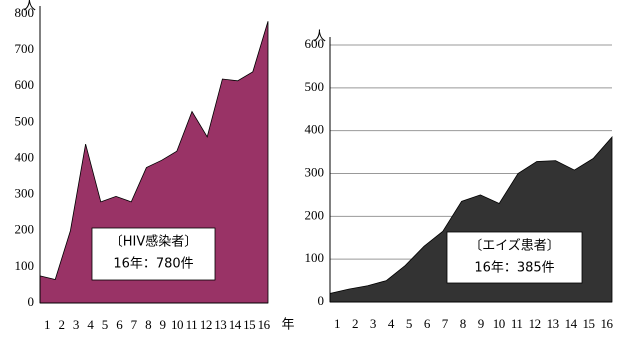 This screenshot has height=337, width=620. What do you see at coordinates (153, 264) in the screenshot?
I see `annotation: 16年：780件` at bounding box center [153, 264].